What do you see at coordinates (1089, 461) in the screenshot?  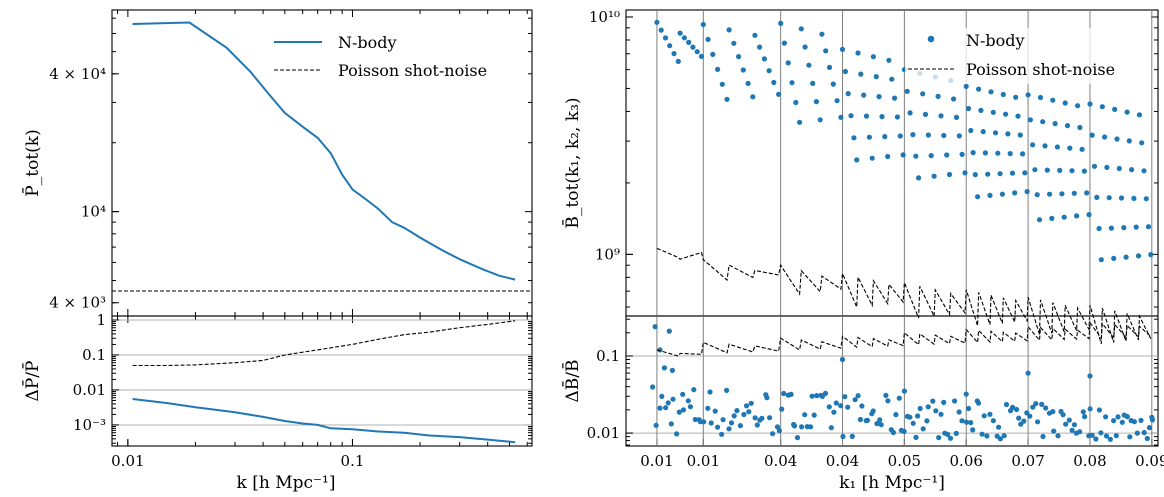 I see `x-tick-label: 0.08` at bounding box center [1089, 461].